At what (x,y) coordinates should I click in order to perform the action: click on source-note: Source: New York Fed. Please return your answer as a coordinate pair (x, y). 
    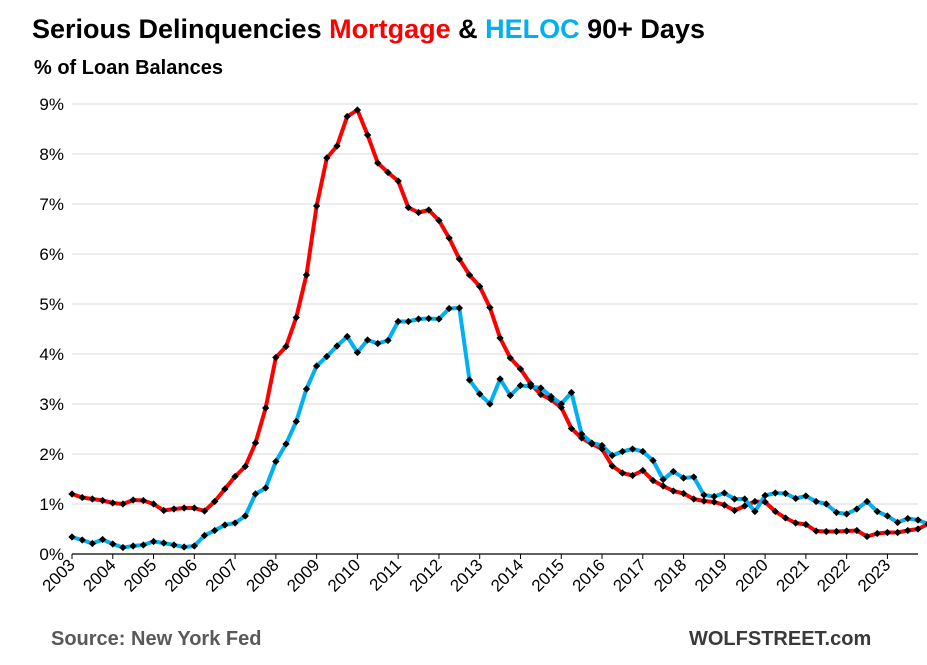
    Looking at the image, I should click on (156, 639).